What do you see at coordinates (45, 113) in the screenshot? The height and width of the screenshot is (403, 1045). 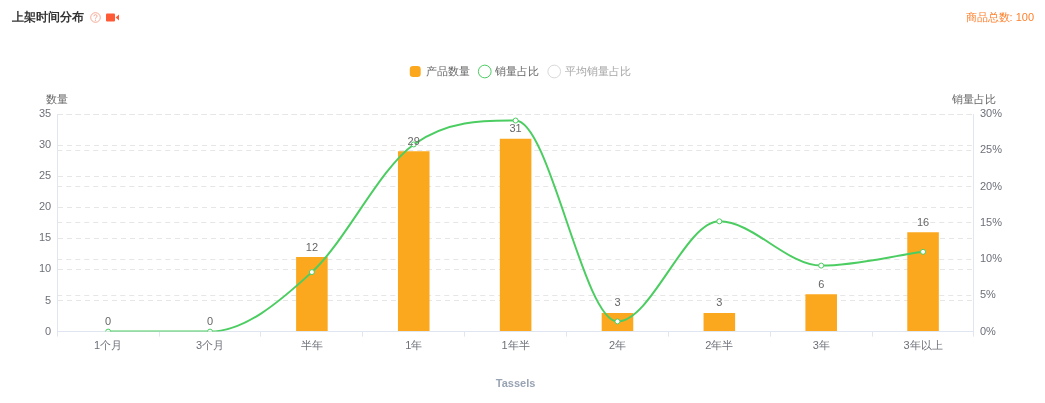 I see `y-tick-label: 35` at bounding box center [45, 113].